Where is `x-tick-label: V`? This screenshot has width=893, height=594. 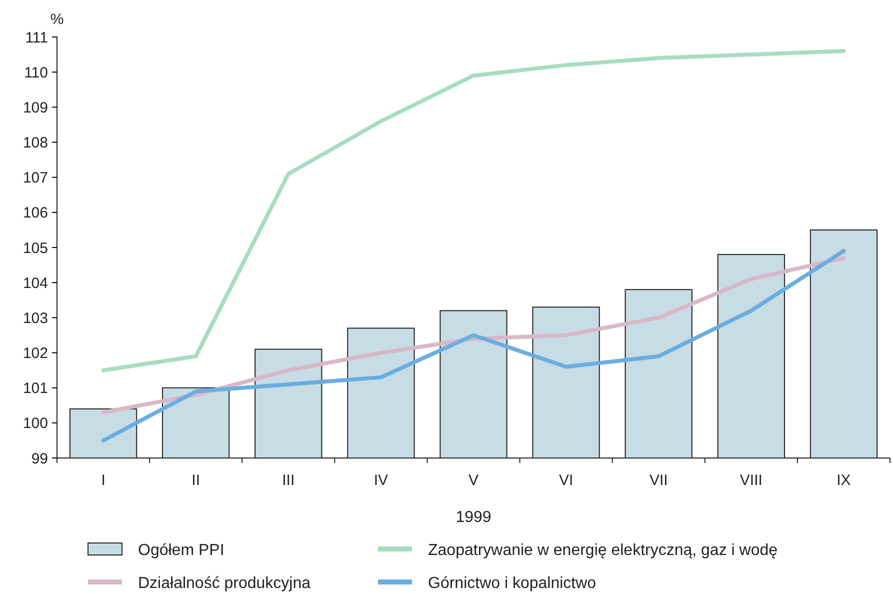 x-tick-label: V is located at coordinates (473, 480).